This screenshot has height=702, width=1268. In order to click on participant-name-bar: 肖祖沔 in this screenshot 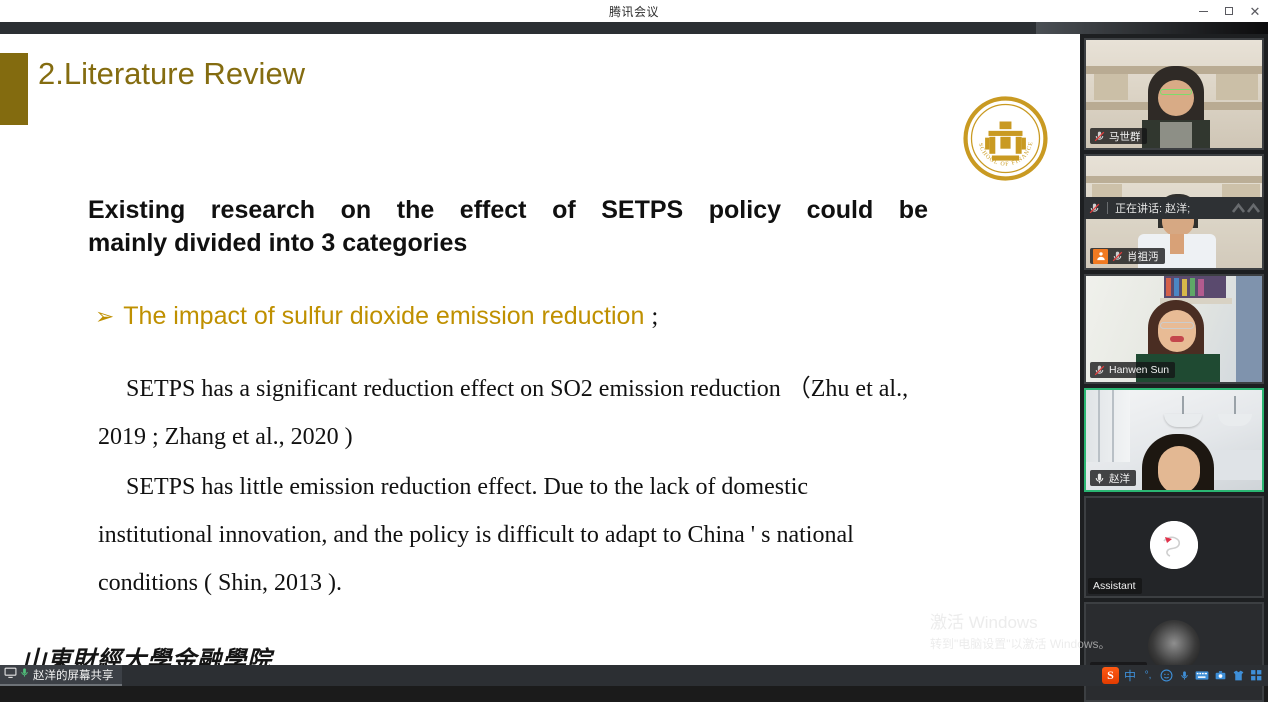, I will do `click(1127, 256)`.